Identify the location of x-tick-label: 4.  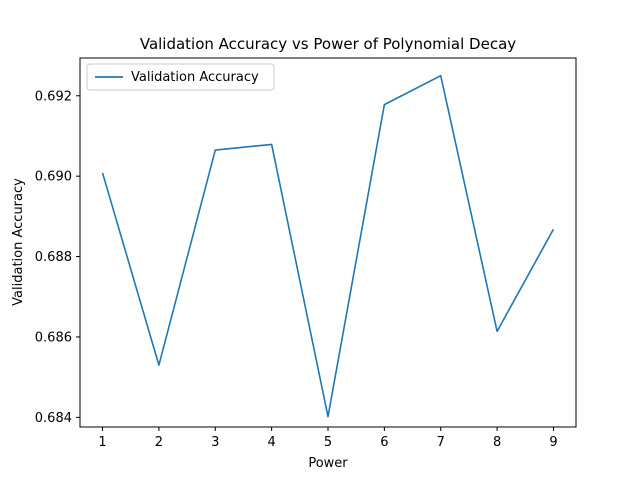
(271, 442).